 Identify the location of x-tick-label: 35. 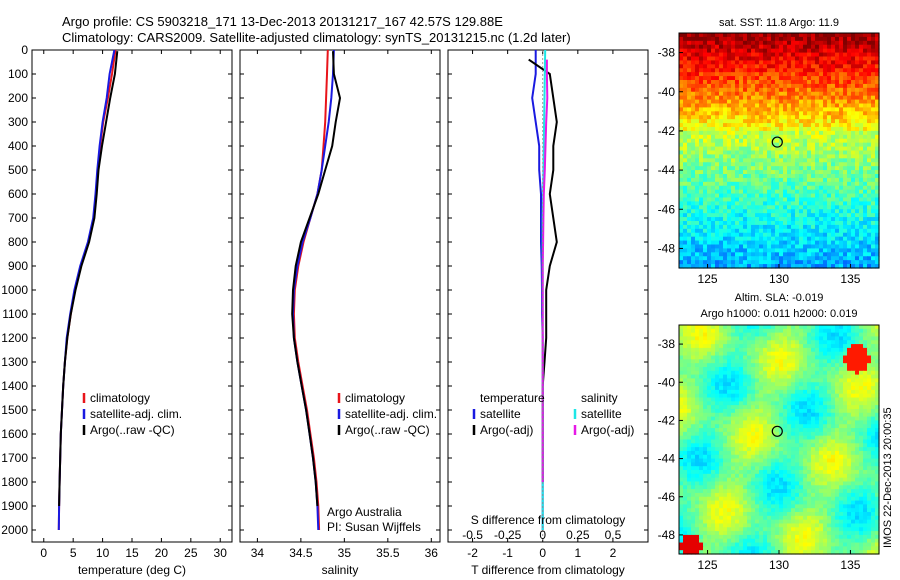
(345, 553).